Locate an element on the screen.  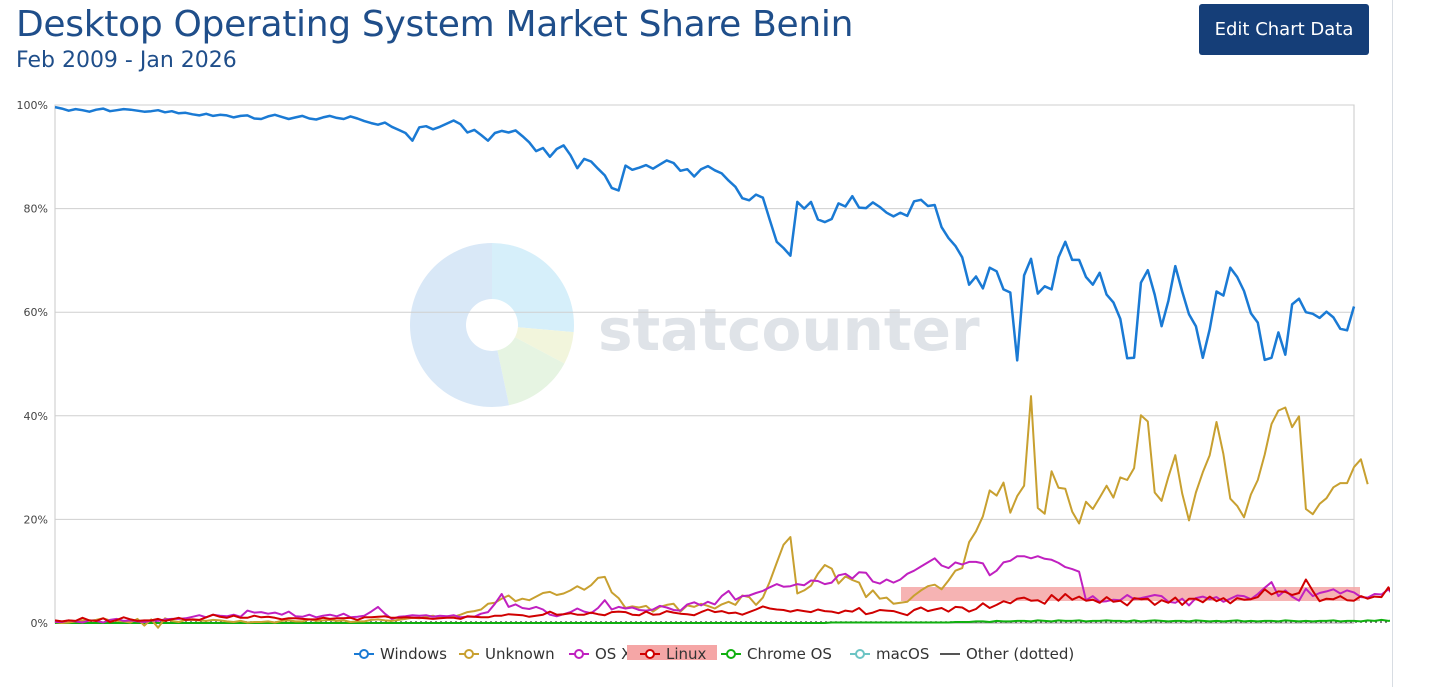
legend-item-windows: Windows is located at coordinates (400, 654).